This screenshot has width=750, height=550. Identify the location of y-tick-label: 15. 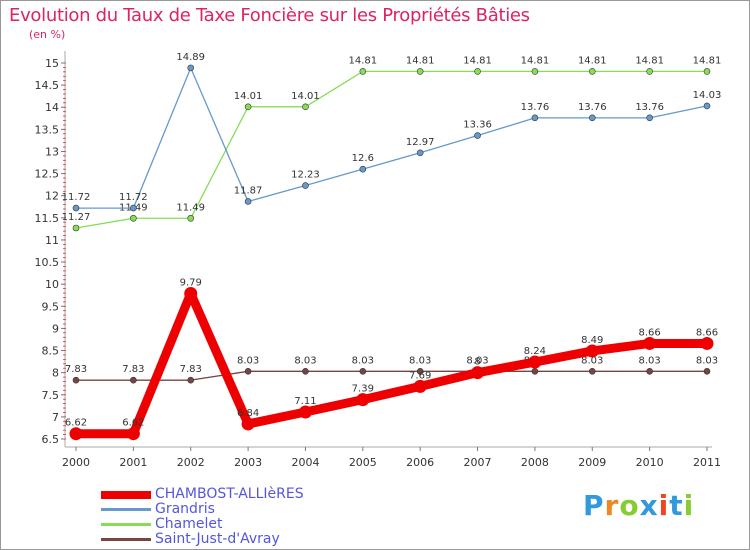
(52, 63).